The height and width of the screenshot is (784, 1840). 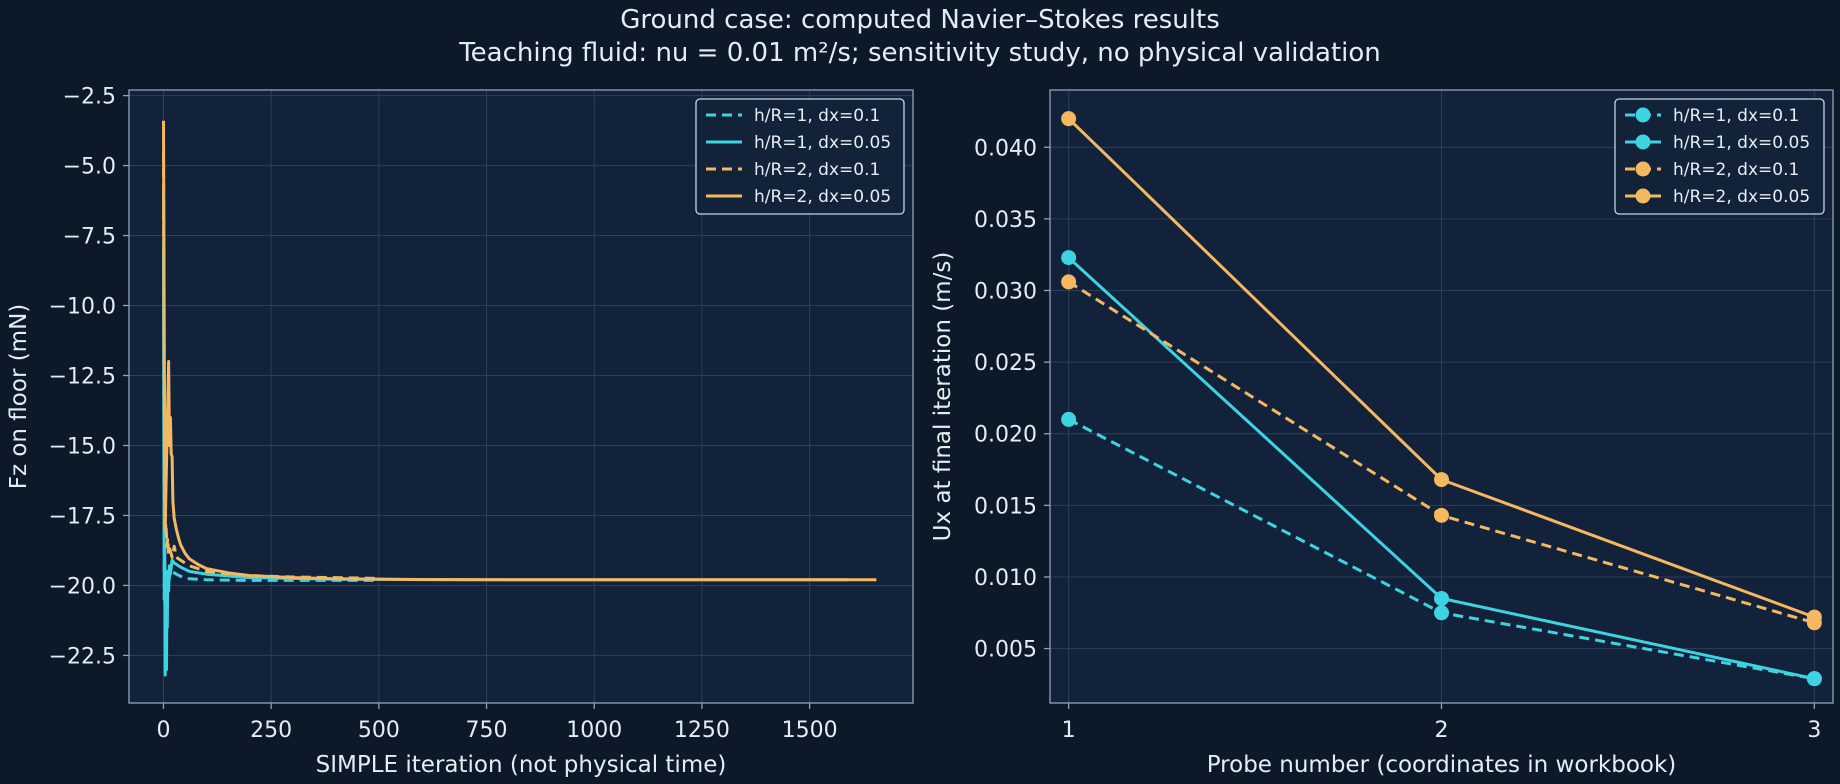 I want to click on y-tick-label: −20.0, so click(x=82, y=586).